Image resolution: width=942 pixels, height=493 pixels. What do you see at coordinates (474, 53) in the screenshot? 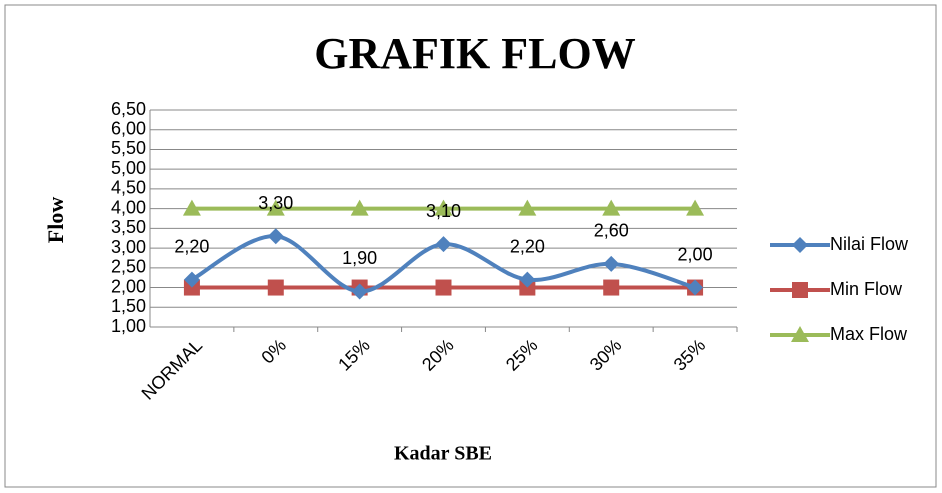
I see `chart-title: GRAFIK FLOW` at bounding box center [474, 53].